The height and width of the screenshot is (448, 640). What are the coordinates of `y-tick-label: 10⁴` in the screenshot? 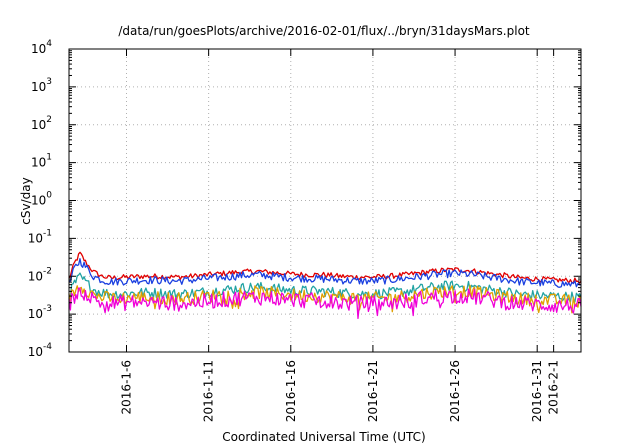 It's located at (41, 47).